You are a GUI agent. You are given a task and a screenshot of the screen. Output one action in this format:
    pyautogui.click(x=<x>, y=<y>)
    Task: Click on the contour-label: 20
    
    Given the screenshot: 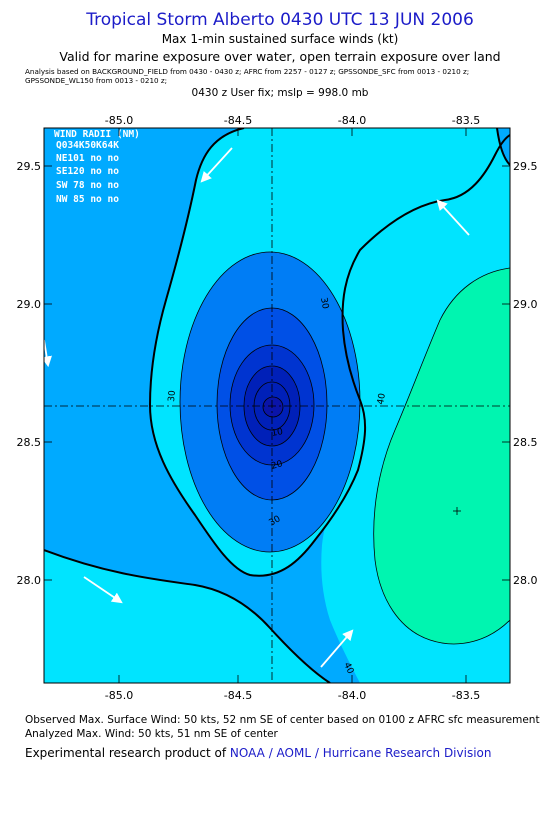 What is the action you would take?
    pyautogui.click(x=277, y=465)
    